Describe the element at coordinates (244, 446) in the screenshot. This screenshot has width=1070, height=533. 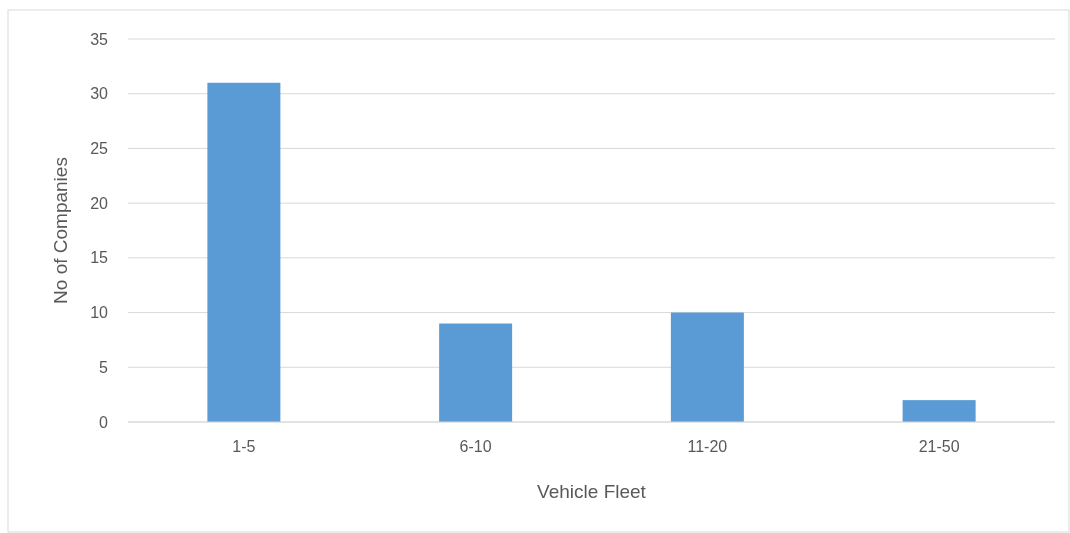
I see `x-tick-label: 1-5` at that location.